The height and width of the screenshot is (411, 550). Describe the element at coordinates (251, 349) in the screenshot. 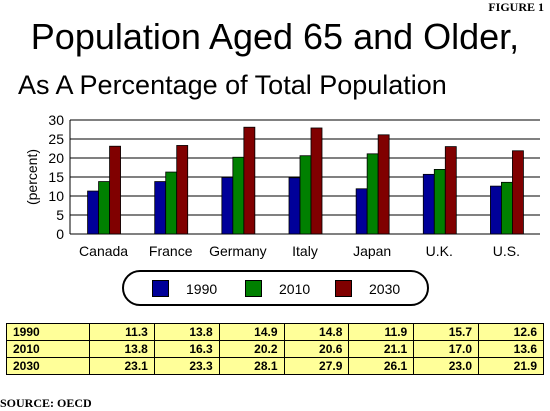

I see `table-cell: 20.2` at that location.